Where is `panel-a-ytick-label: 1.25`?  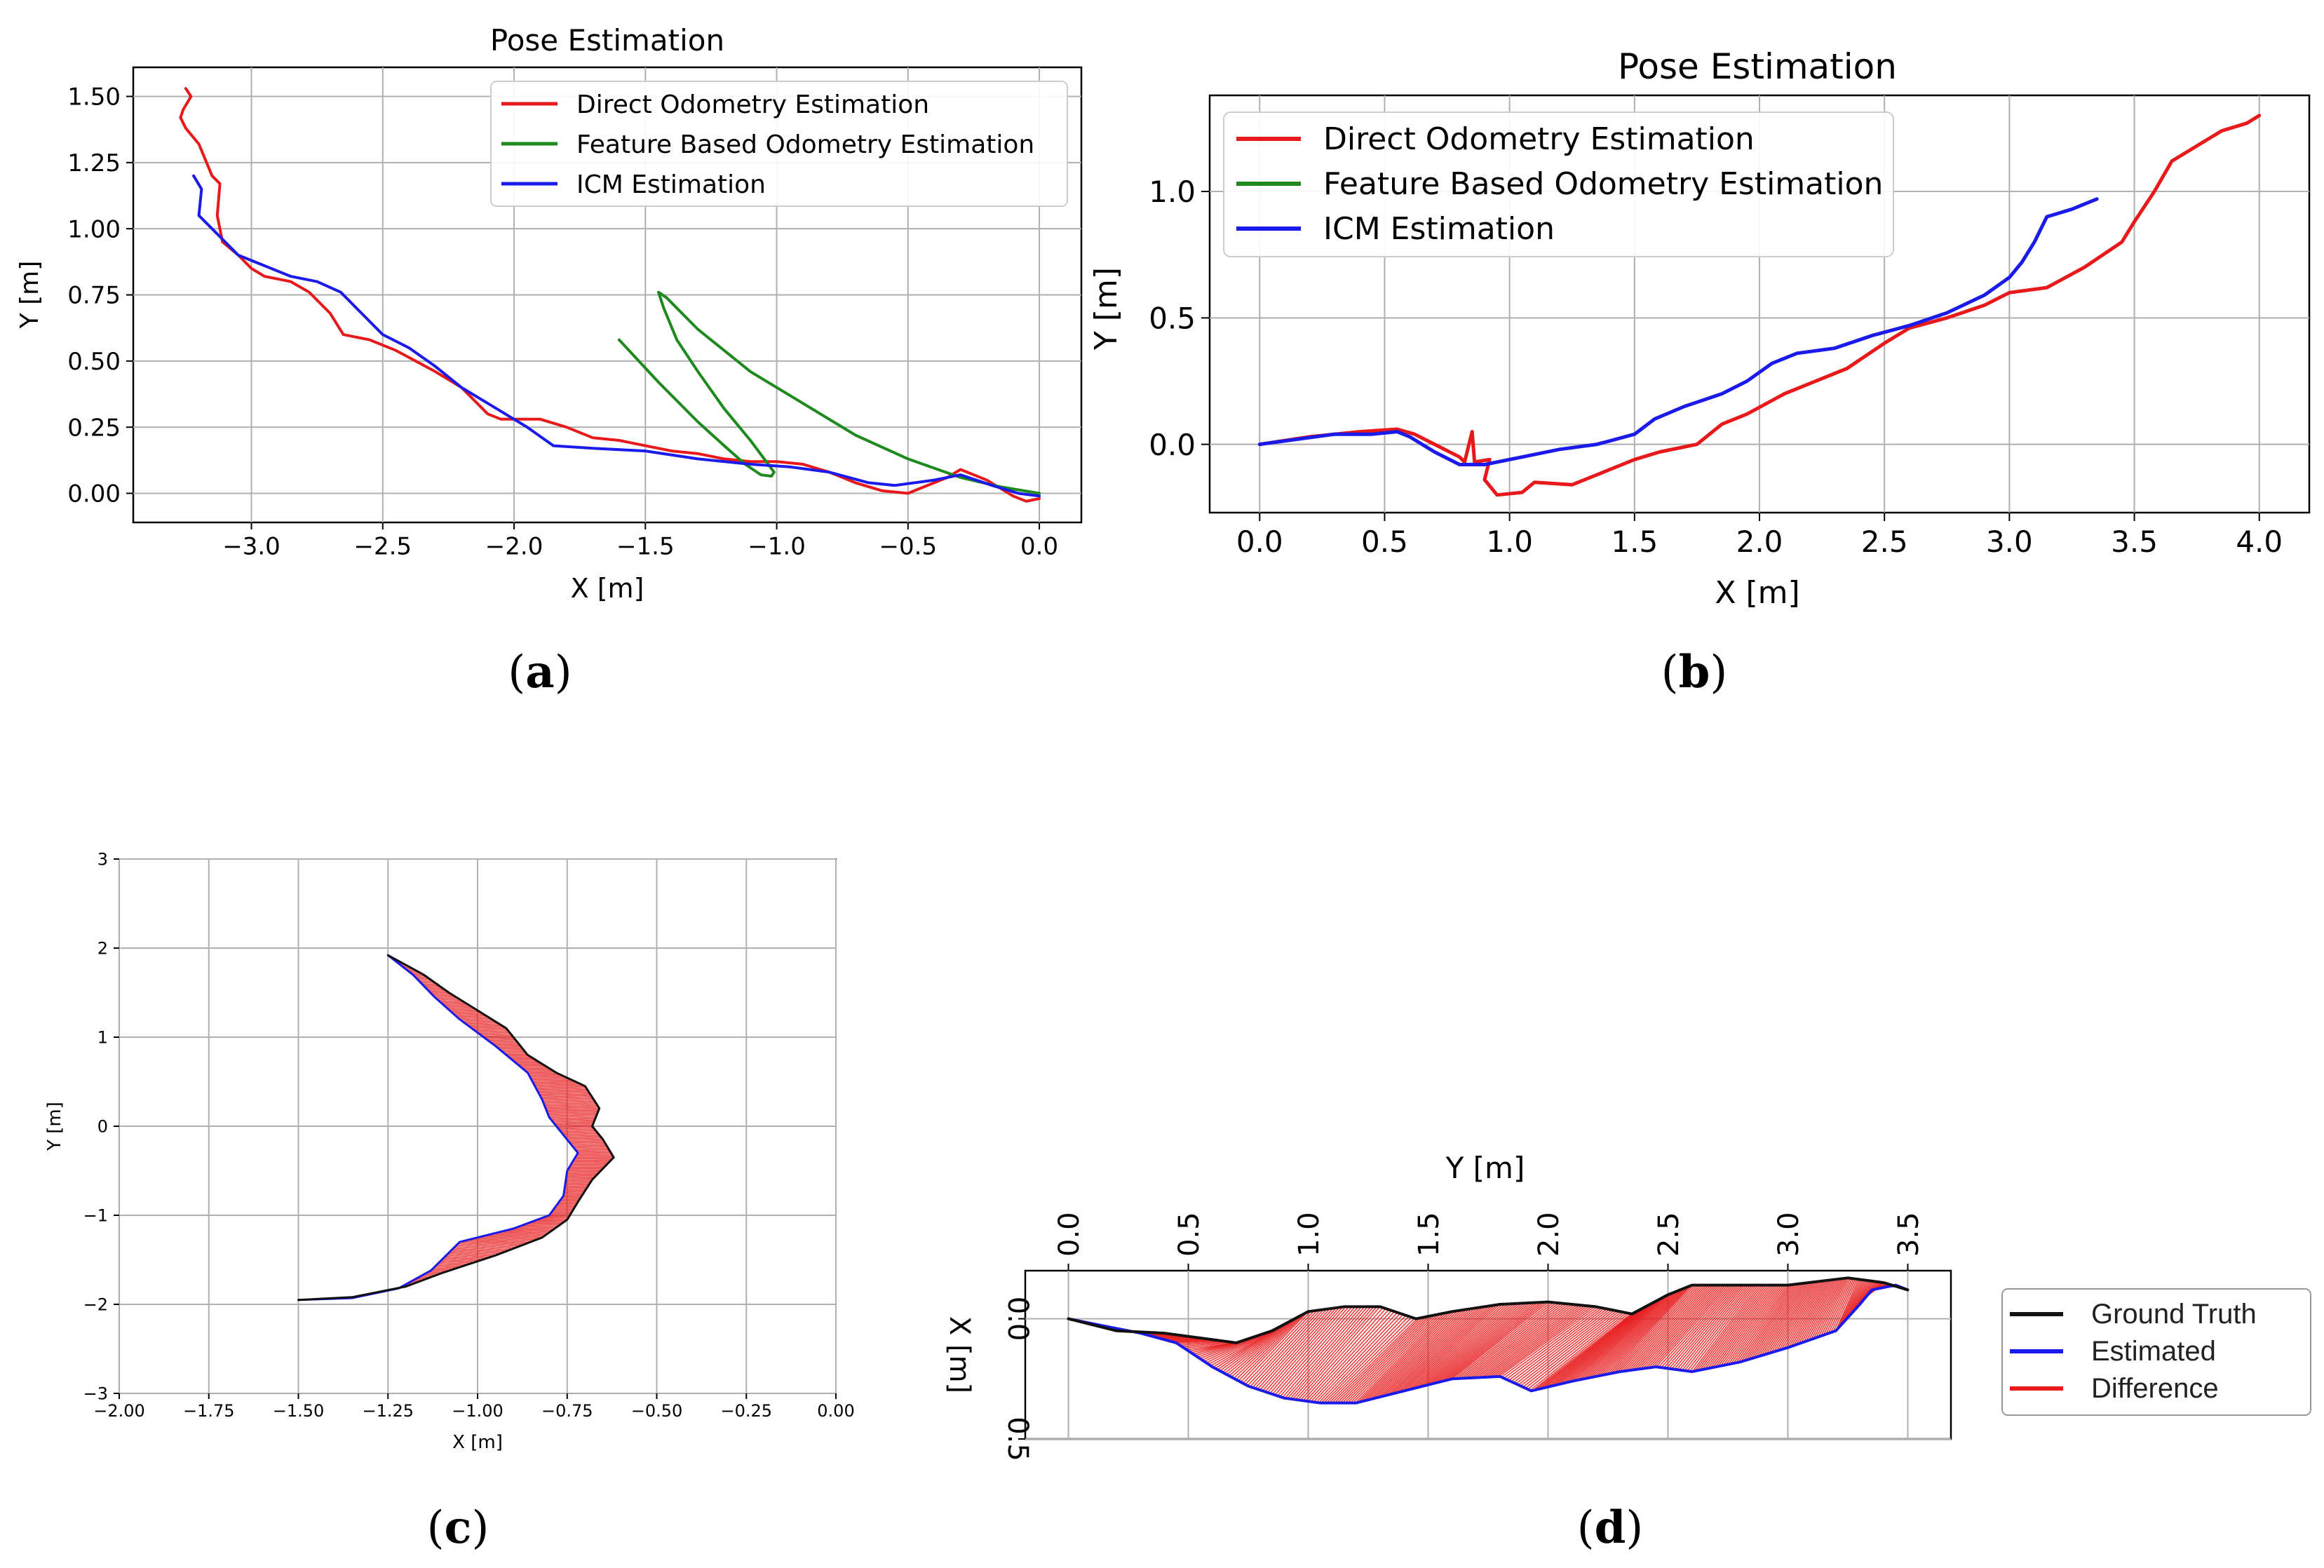 panel-a-ytick-label: 1.25 is located at coordinates (94, 163).